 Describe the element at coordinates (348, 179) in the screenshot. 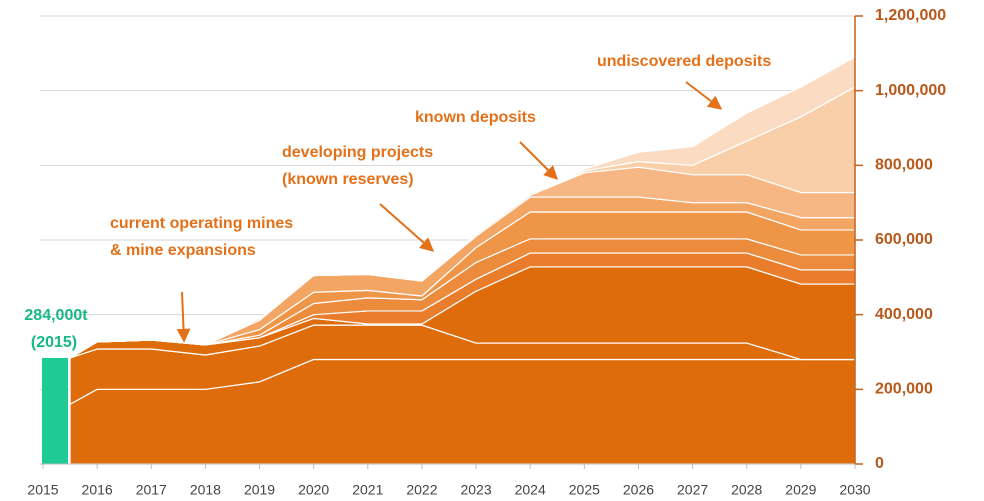

I see `annotation: (known reserves)` at that location.